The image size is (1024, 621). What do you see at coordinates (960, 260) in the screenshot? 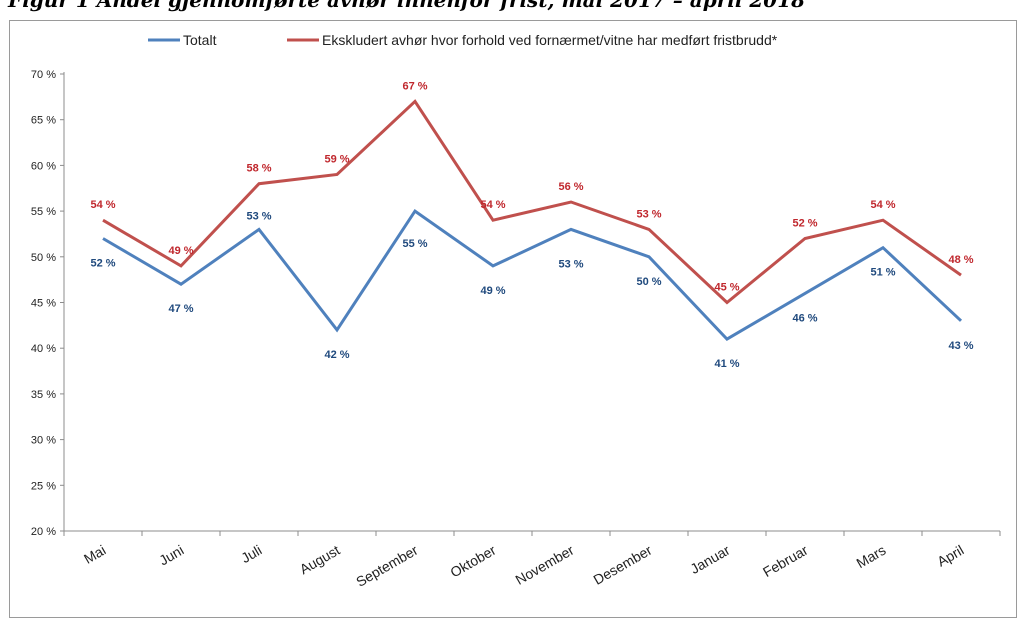
I see `data-label-ekskludert: 48 %` at bounding box center [960, 260].